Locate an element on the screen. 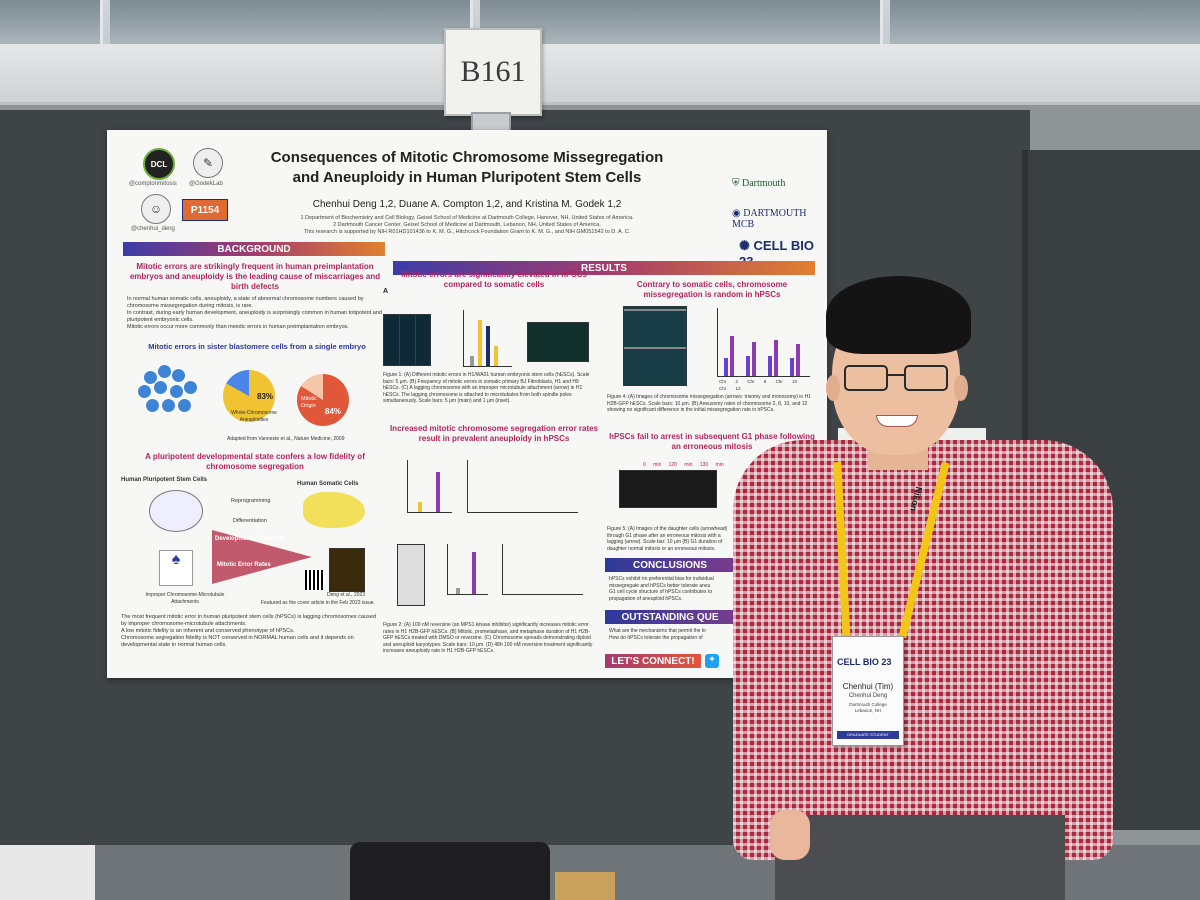 Image resolution: width=1200 pixels, height=900 pixels. dartmouth-logo: ⛨ Dartmouth is located at coordinates (759, 183).